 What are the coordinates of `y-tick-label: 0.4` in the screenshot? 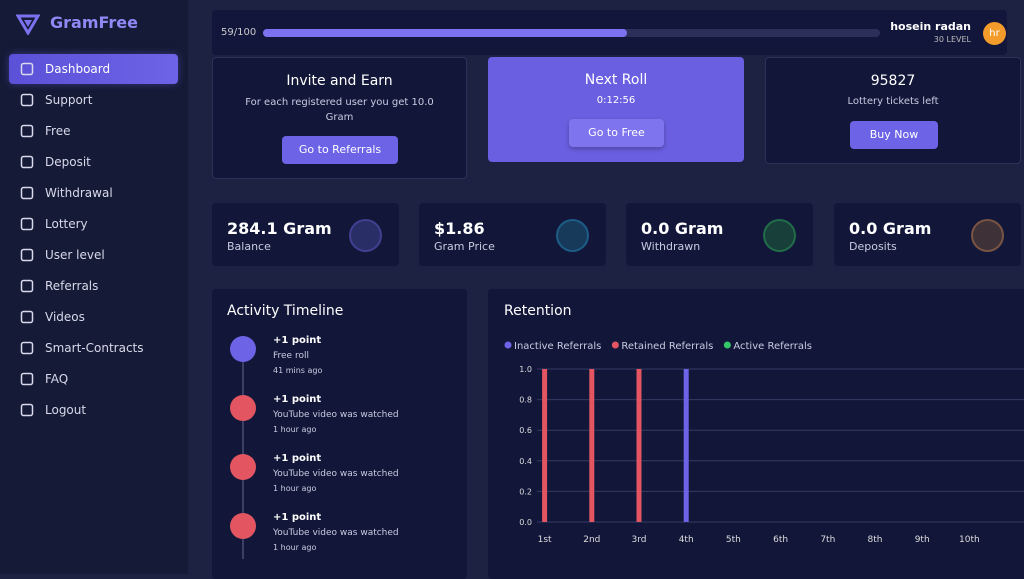 It's located at (525, 461).